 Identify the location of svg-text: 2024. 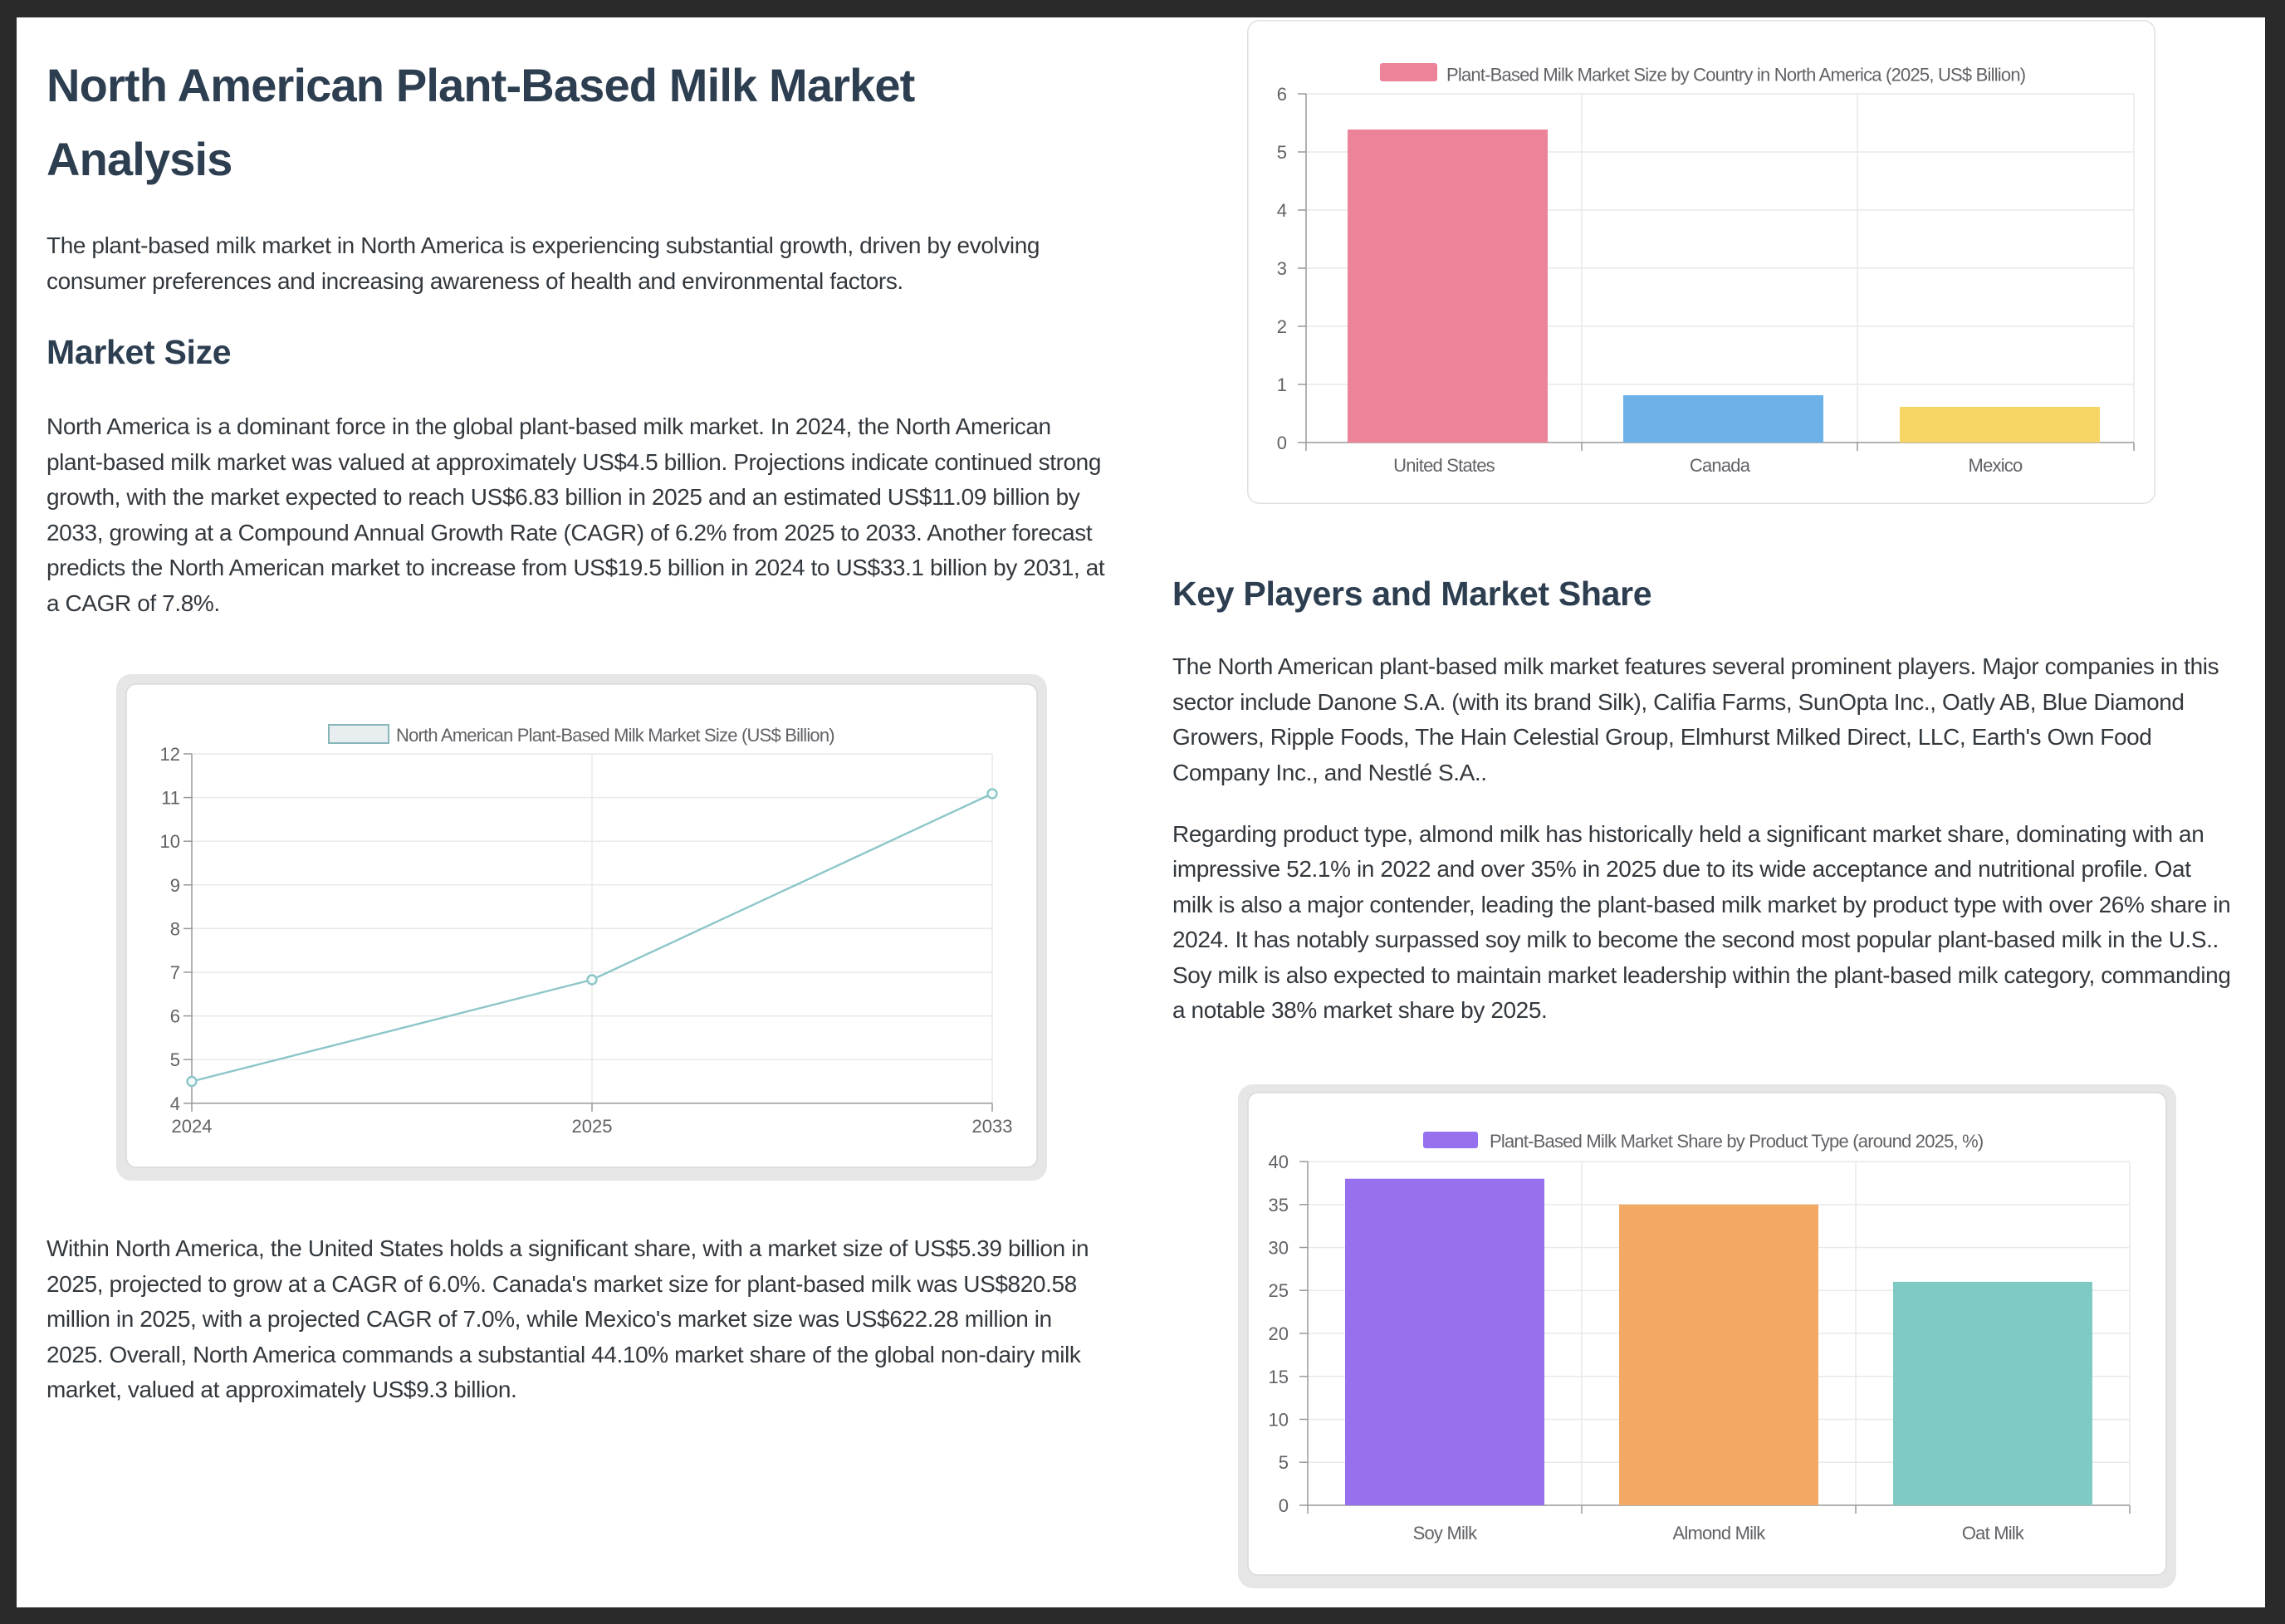
(192, 1126).